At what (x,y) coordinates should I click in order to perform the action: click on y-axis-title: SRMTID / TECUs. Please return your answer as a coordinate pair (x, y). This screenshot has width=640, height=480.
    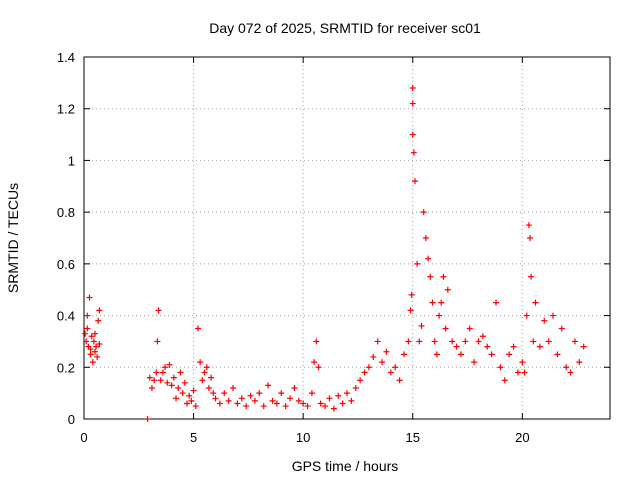
    Looking at the image, I should click on (13, 238).